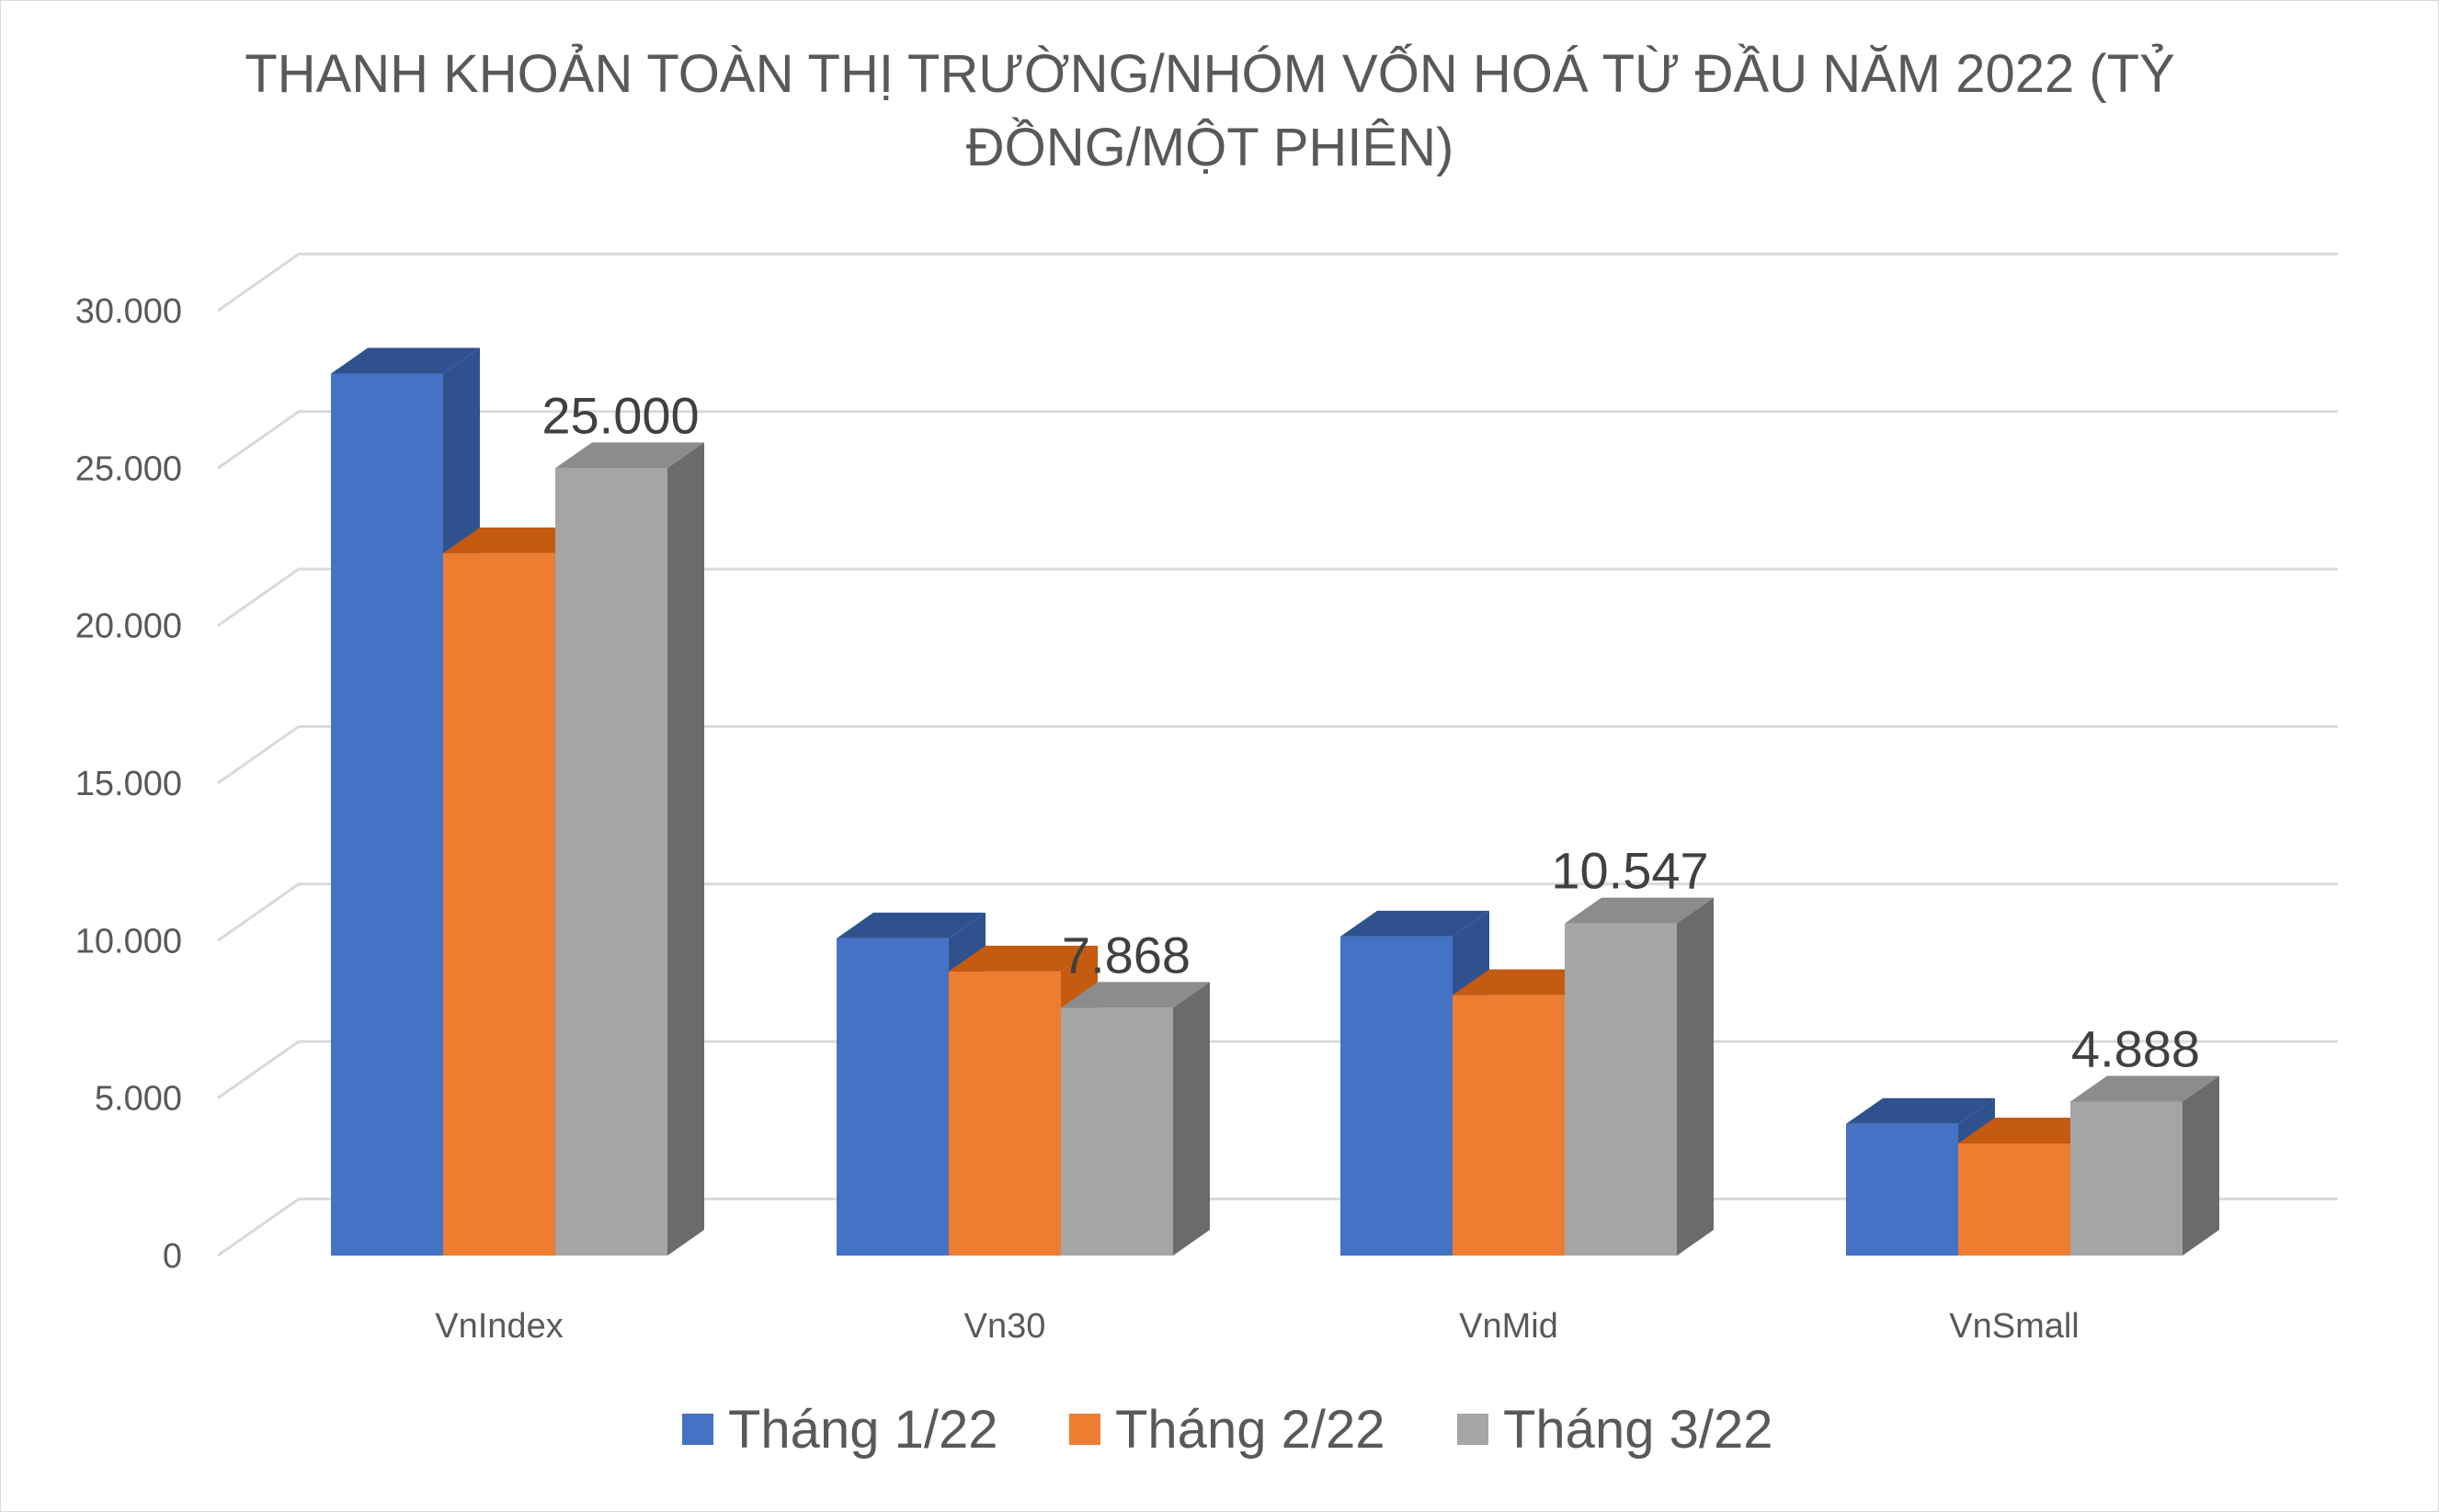 The image size is (2439, 1512). I want to click on y-tick-label: 10.000, so click(128, 942).